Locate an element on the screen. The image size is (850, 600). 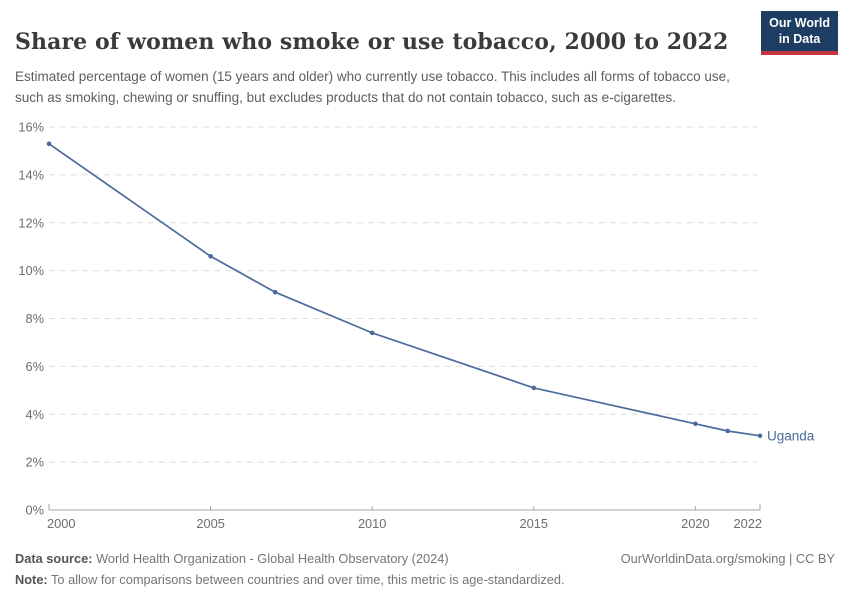
y-tick-label: 6% is located at coordinates (35, 366).